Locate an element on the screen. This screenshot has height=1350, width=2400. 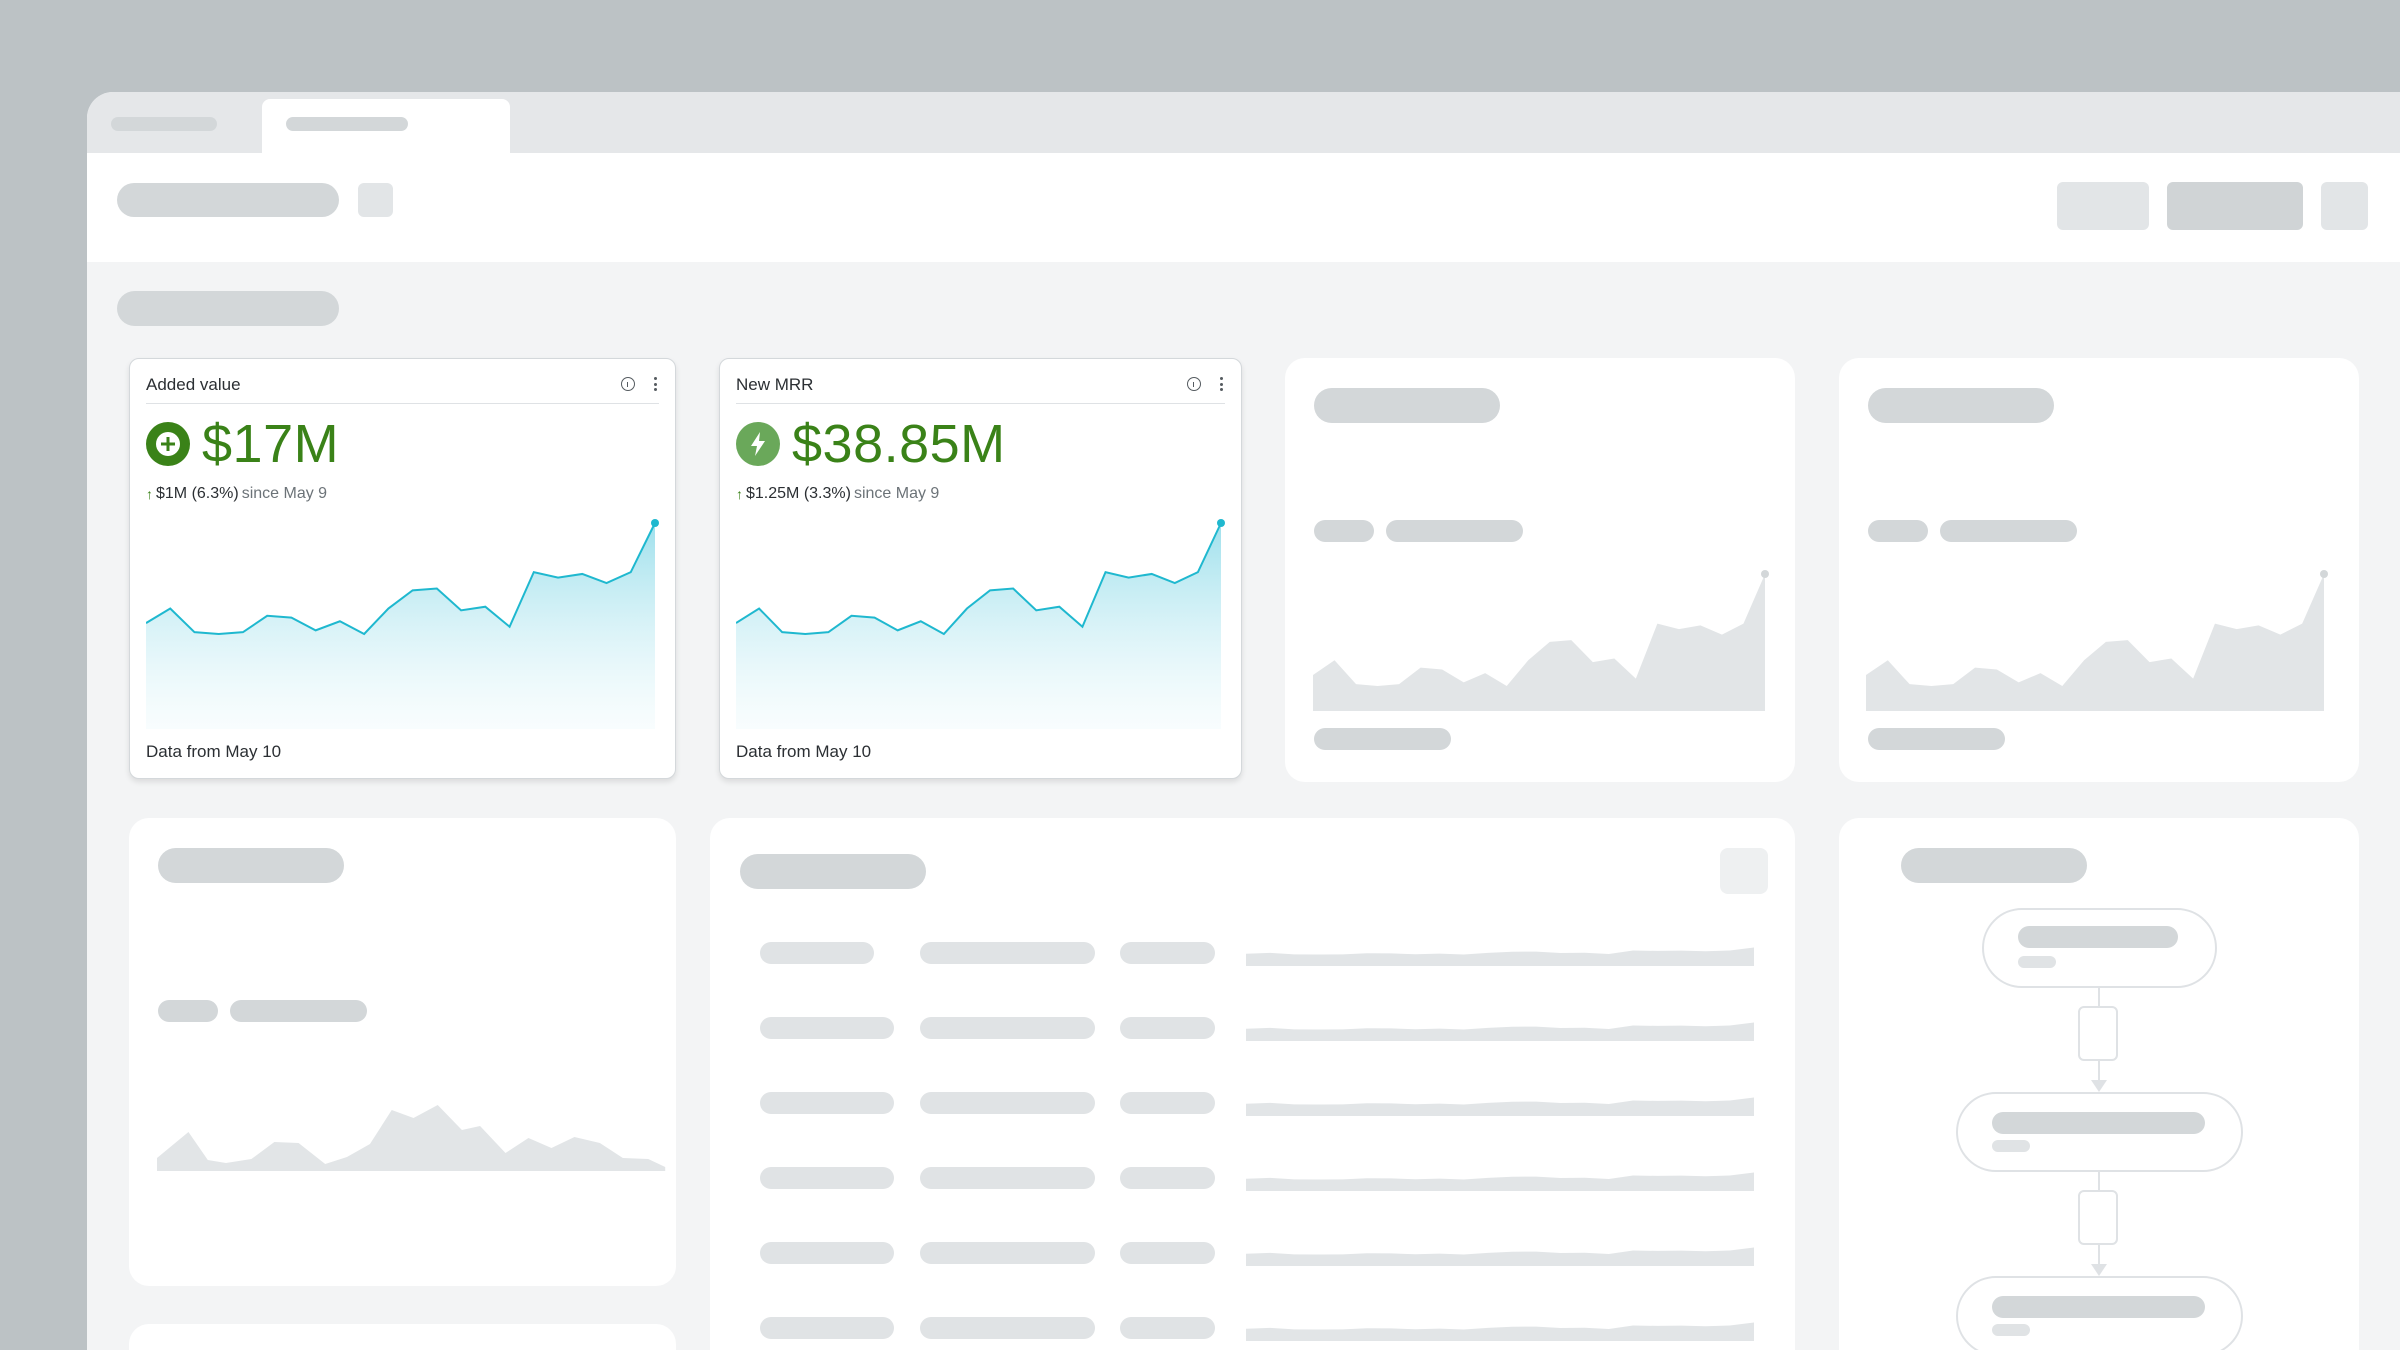
lightning-bolt-icon is located at coordinates (758, 444).